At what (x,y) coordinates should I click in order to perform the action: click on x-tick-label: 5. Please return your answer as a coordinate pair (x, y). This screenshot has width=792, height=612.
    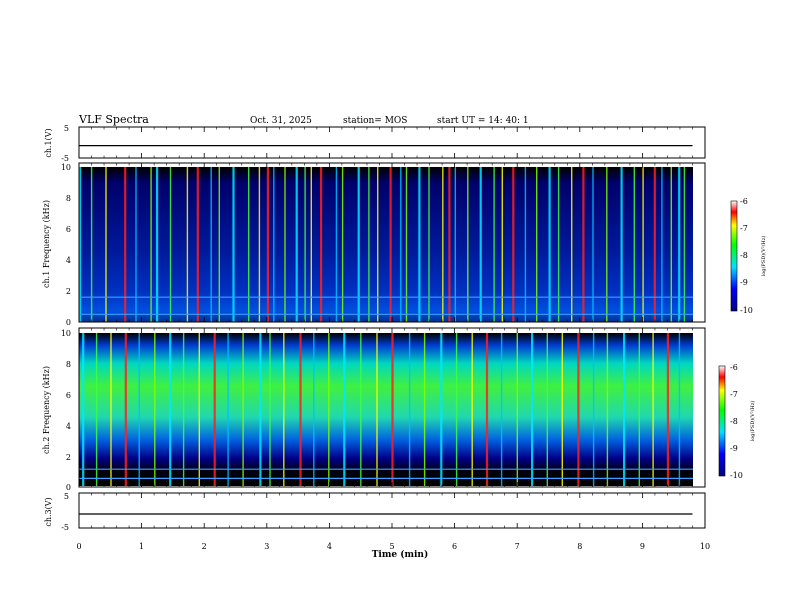
    Looking at the image, I should click on (391, 546).